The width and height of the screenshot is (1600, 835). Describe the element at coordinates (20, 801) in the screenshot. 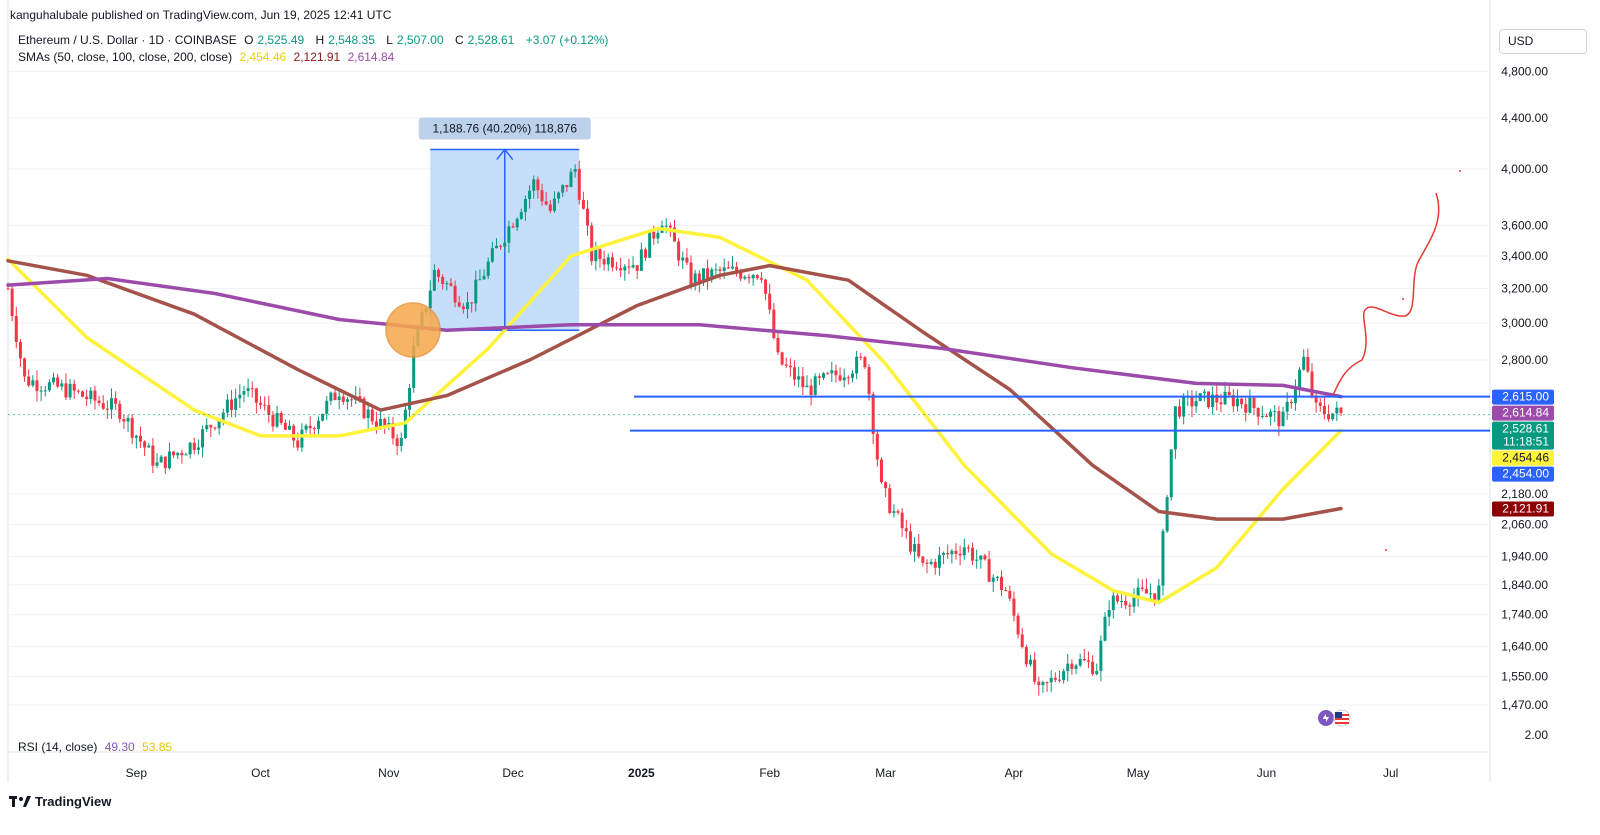

I see `tradingview-logo-icon` at that location.